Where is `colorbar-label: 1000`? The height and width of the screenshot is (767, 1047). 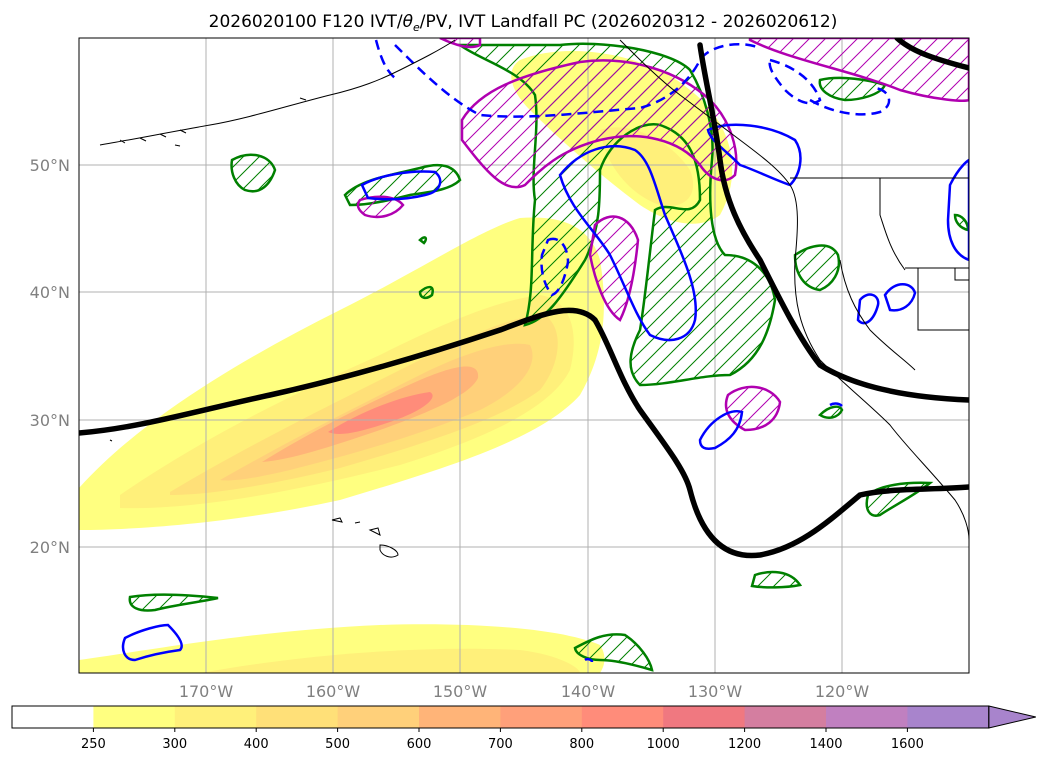 colorbar-label: 1000 is located at coordinates (663, 744).